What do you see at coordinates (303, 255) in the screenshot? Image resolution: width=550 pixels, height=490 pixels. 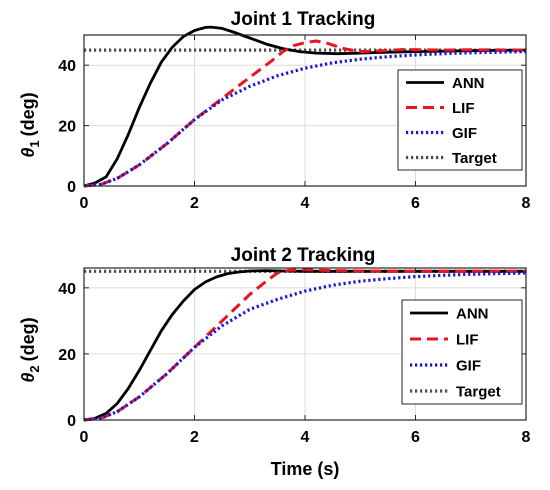 I see `chart-title: Joint 2 Tracking` at bounding box center [303, 255].